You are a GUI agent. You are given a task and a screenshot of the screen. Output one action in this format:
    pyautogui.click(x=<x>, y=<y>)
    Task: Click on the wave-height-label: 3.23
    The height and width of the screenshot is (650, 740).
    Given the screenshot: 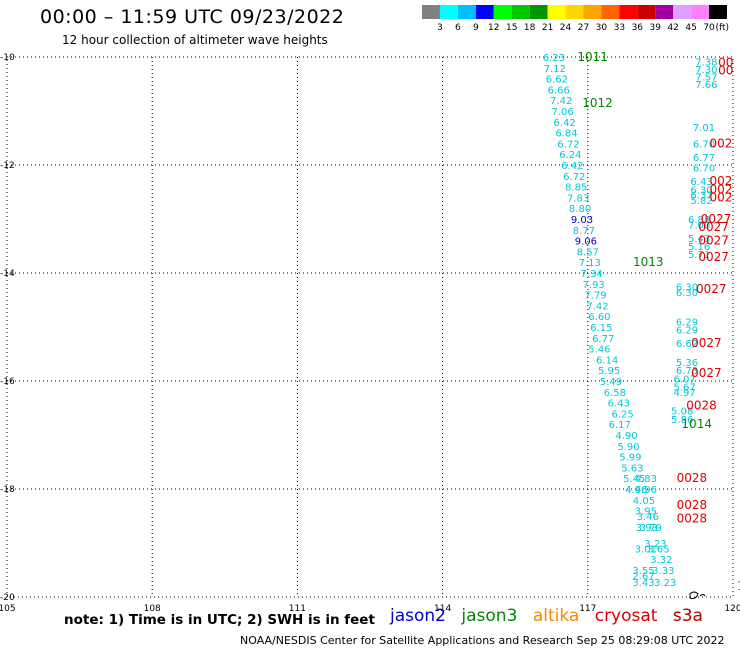 What is the action you would take?
    pyautogui.click(x=655, y=544)
    